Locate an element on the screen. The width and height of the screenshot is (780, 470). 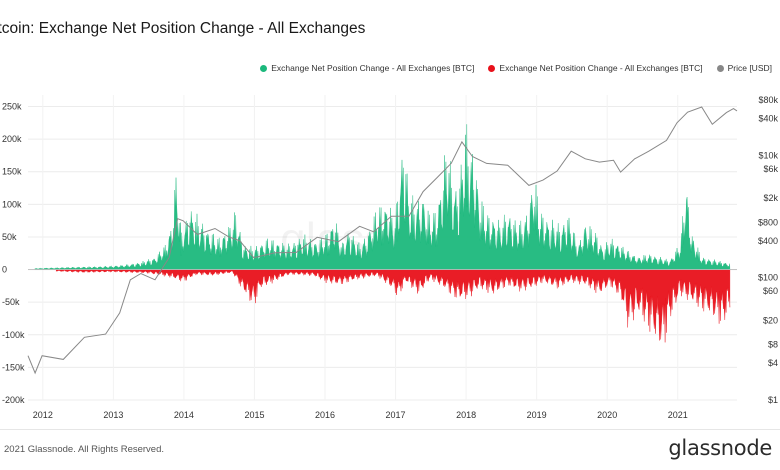
x-tick-label: 2017 is located at coordinates (396, 415).